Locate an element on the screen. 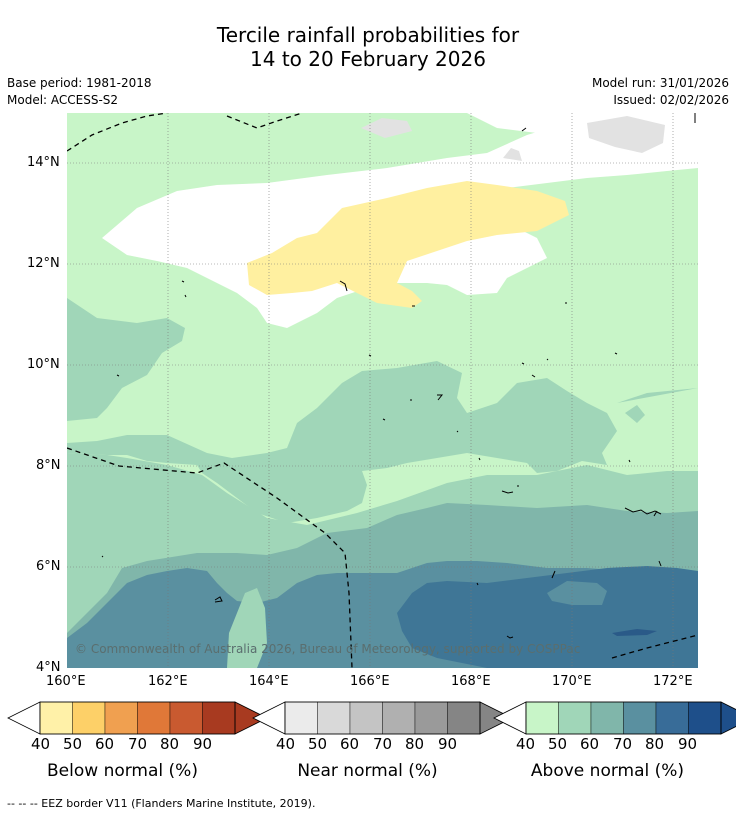 This screenshot has width=736, height=816. cb2-tick-50: 50 is located at coordinates (558, 744).